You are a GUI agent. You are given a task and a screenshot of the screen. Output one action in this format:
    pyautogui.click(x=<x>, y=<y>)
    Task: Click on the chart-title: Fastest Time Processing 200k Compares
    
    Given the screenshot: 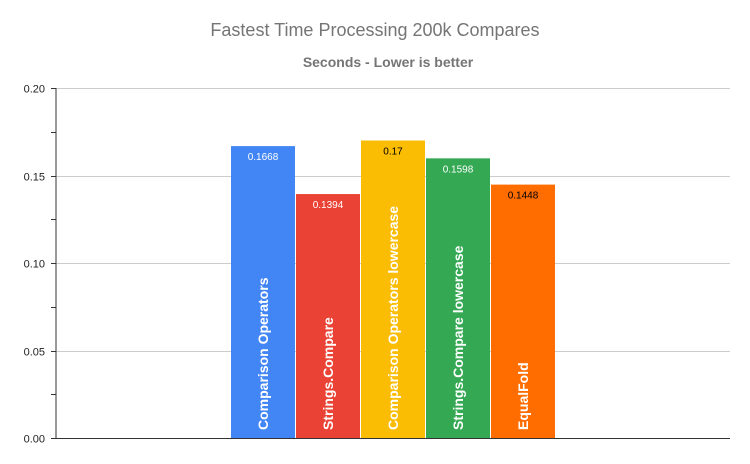 What is the action you would take?
    pyautogui.click(x=374, y=30)
    